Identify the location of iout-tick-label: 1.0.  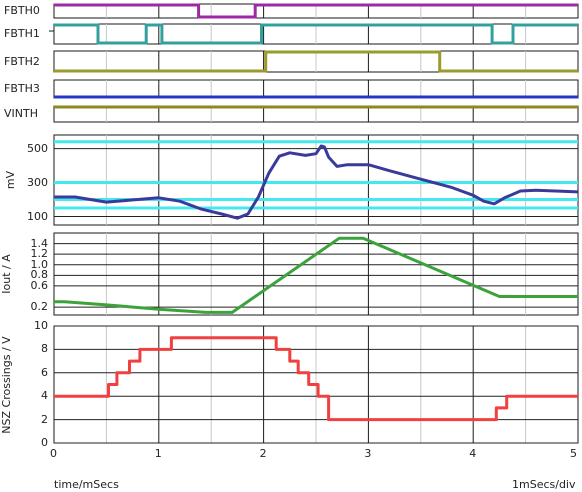
(39, 264).